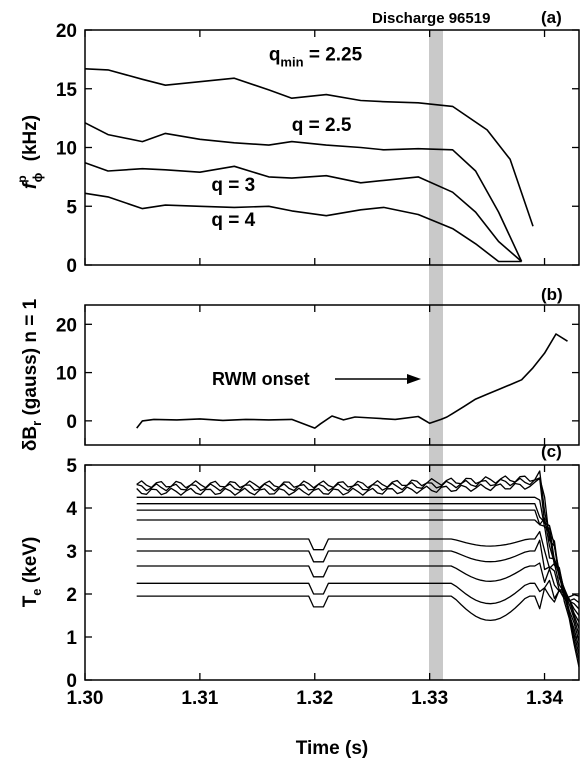  Describe the element at coordinates (30, 138) in the screenshot. I see `ylabel-a-unit: (kHz)` at that location.